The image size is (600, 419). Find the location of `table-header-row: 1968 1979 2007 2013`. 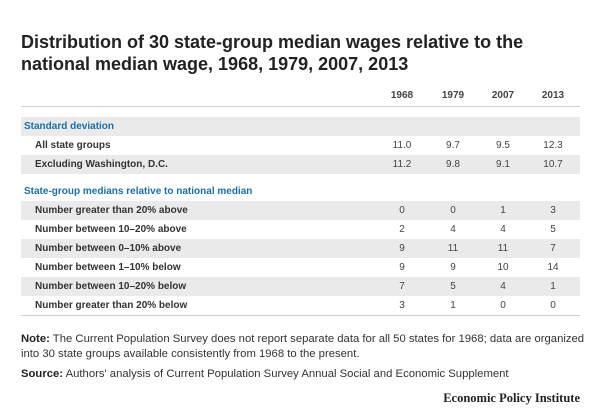

table-header-row: 1968 1979 2007 2013 is located at coordinates (300, 96).